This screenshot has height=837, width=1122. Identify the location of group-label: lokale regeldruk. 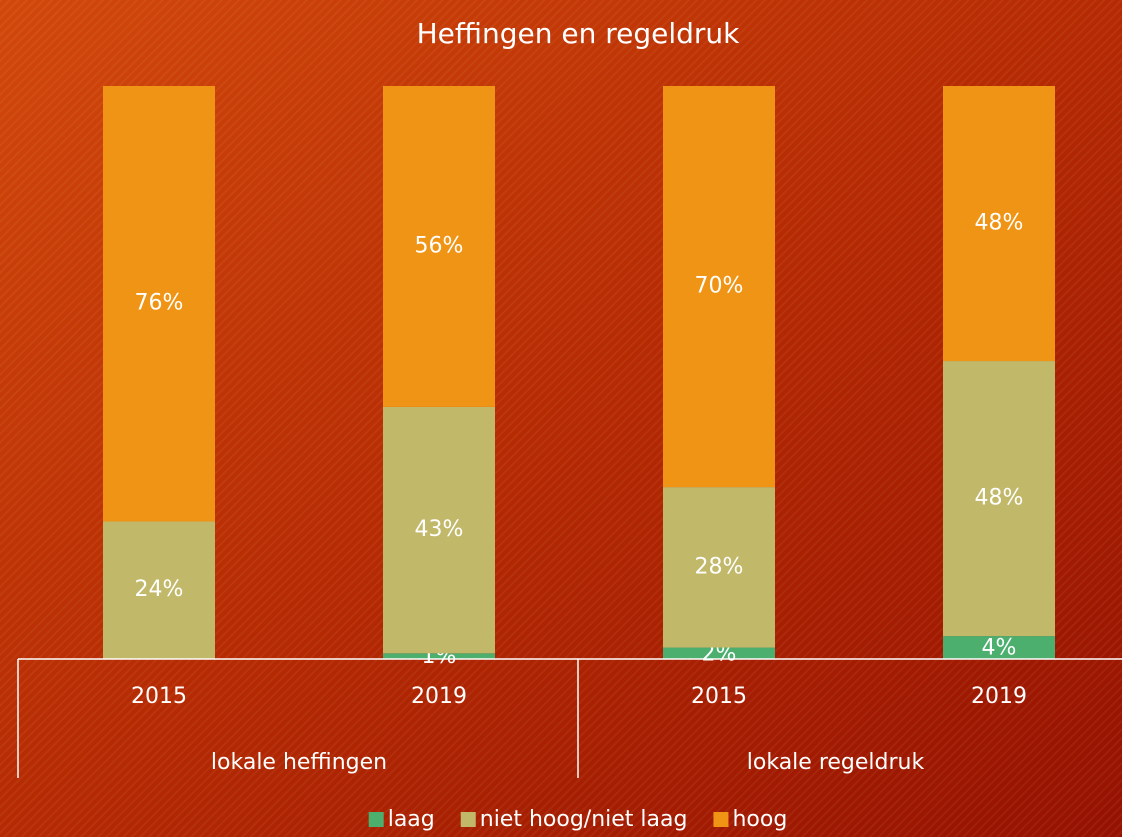
(836, 762).